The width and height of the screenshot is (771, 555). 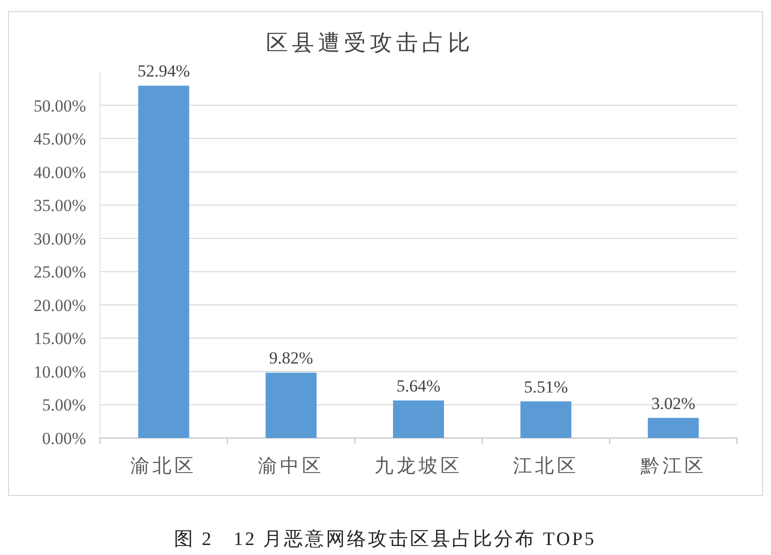 What do you see at coordinates (546, 386) in the screenshot?
I see `data-label: 5.51%` at bounding box center [546, 386].